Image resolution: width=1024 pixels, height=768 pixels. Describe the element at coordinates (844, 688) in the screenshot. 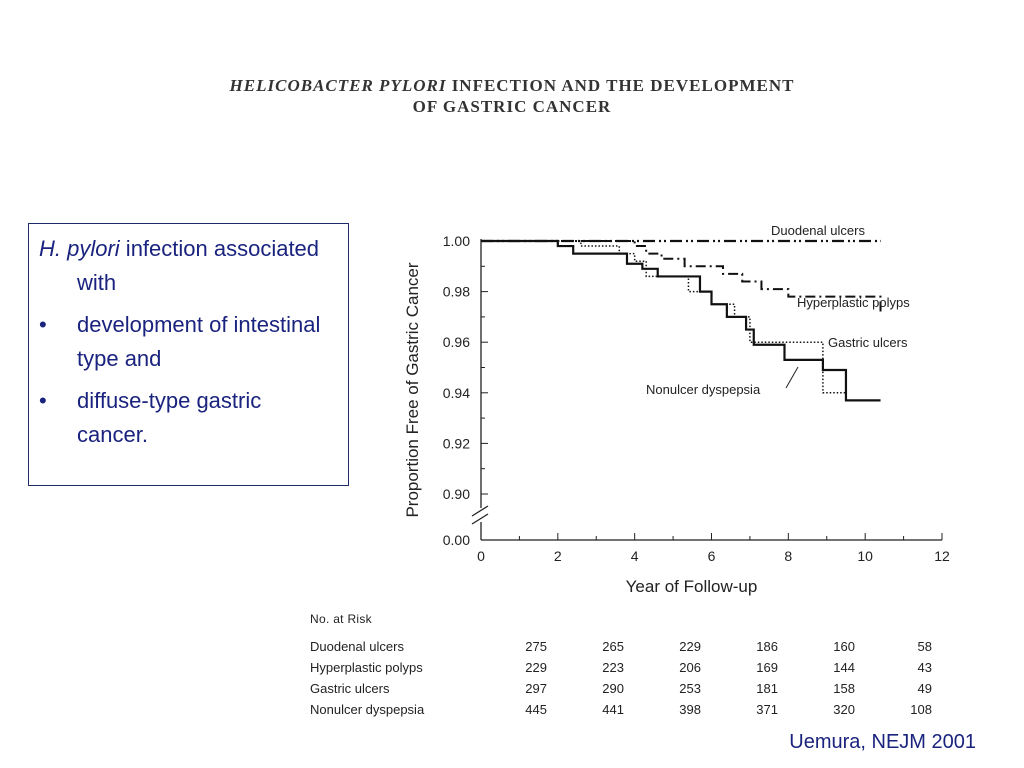

I see `risk-row-value: 158` at that location.